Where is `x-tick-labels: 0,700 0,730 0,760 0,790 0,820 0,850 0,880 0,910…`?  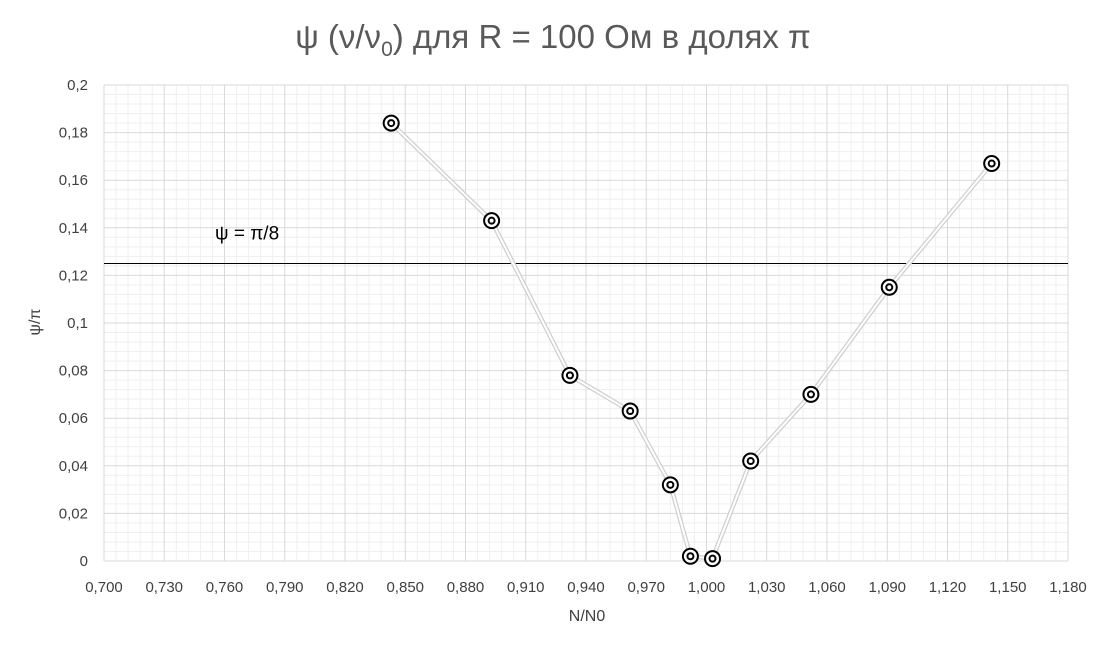
x-tick-labels: 0,700 0,730 0,760 0,790 0,820 0,850 0,880 0,910… is located at coordinates (586, 587).